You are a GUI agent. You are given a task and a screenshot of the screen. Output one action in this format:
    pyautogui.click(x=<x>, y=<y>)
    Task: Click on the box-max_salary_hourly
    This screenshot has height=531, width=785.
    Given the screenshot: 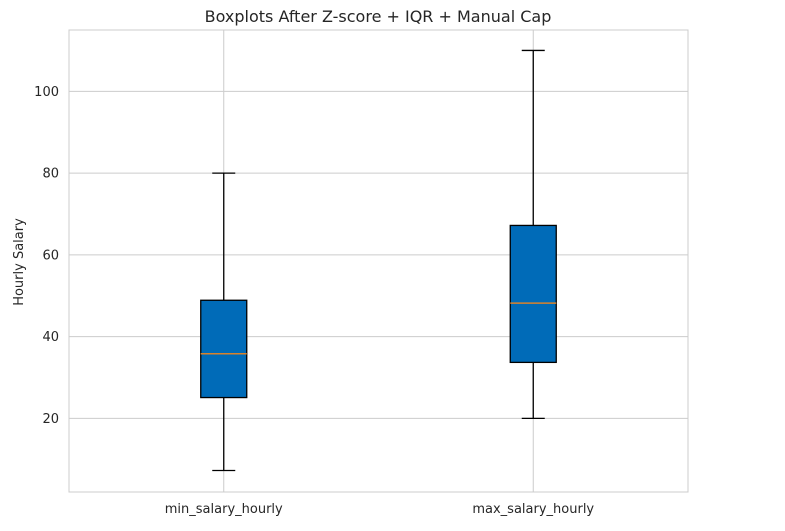 What is the action you would take?
    pyautogui.click(x=533, y=234)
    